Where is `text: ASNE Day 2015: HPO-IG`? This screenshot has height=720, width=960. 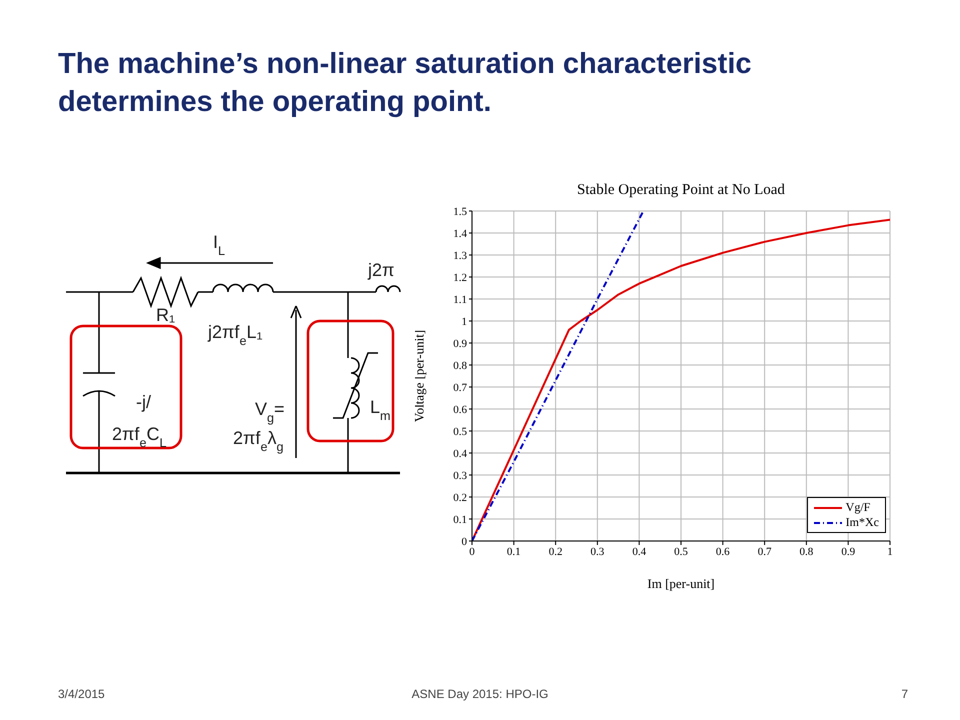
text: ASNE Day 2015: HPO-IG is located at coordinates (480, 694).